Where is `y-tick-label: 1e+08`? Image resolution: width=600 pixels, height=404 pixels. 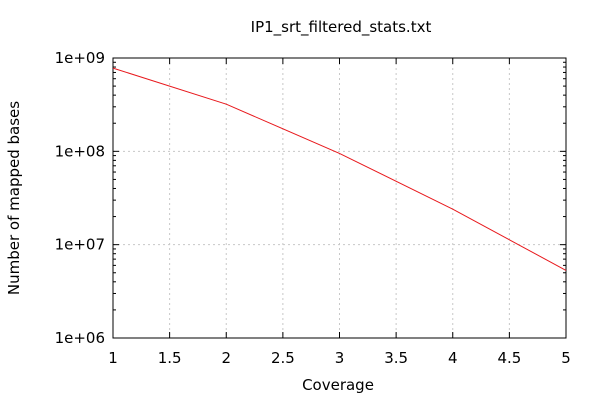
y-tick-label: 1e+08 is located at coordinates (80, 151).